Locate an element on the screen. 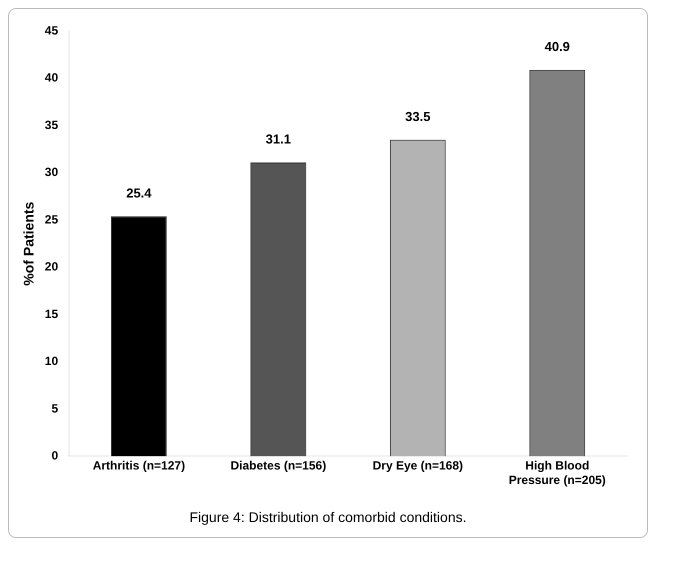 The image size is (675, 576). x-tick-label: Diabetes (n=156) is located at coordinates (278, 465).